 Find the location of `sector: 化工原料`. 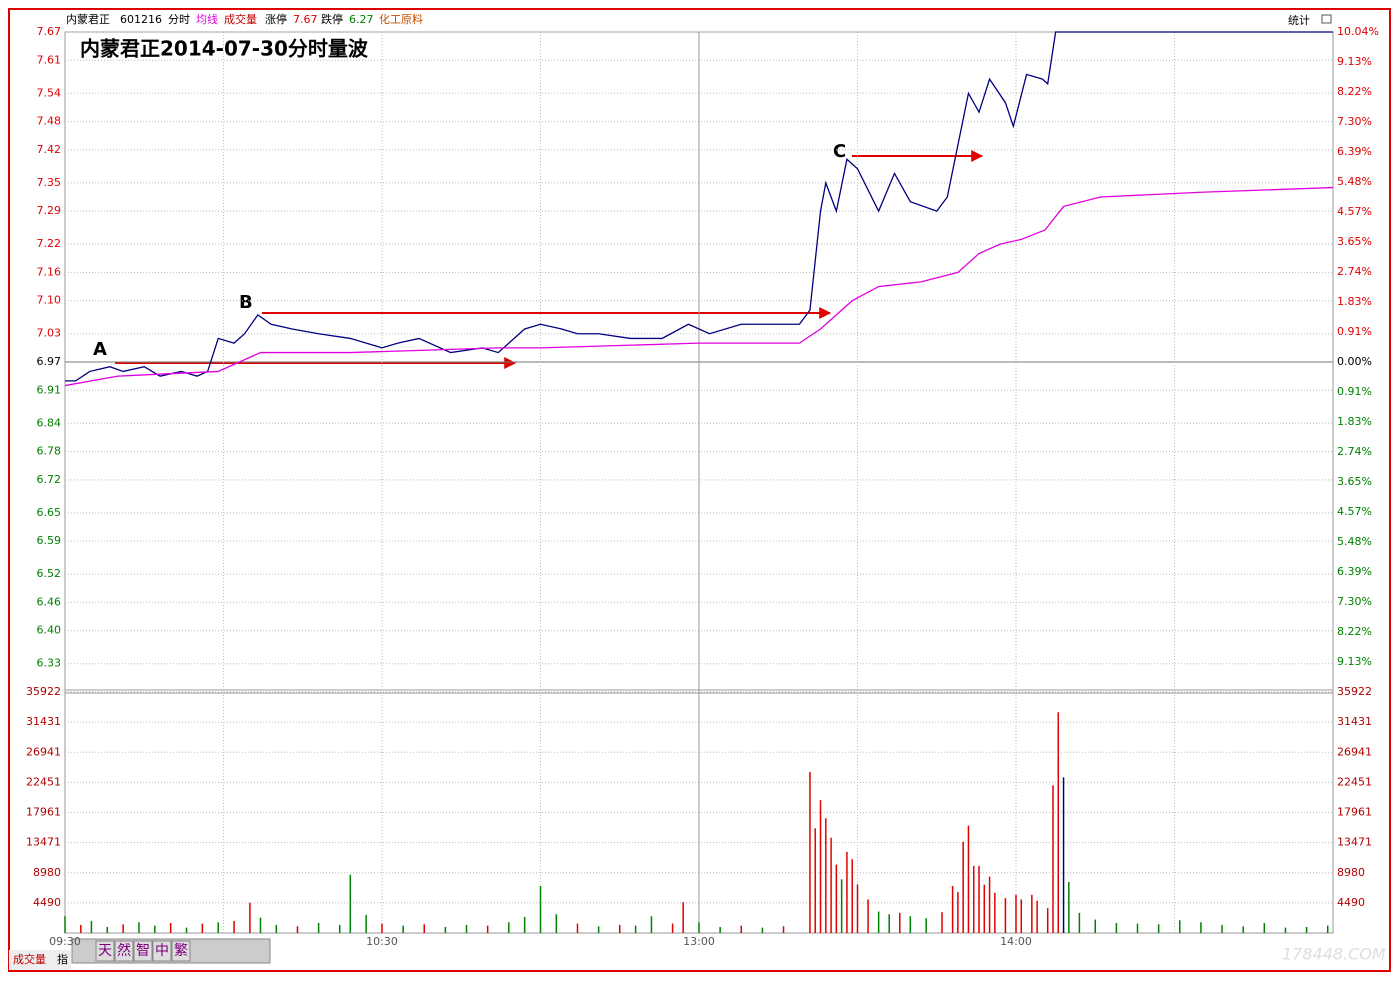

sector: 化工原料 is located at coordinates (401, 19).